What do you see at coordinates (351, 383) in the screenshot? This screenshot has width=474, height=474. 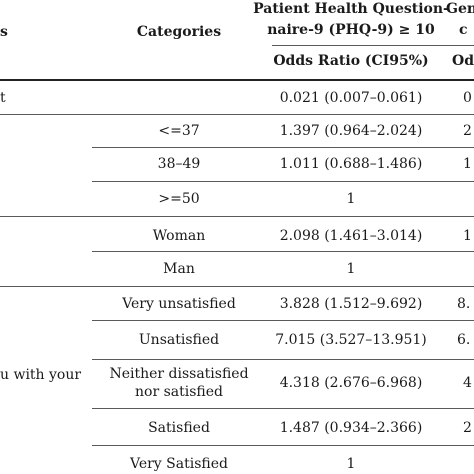 I see `row-phq9-cell: 4.318 (2.676–6.968)` at bounding box center [351, 383].